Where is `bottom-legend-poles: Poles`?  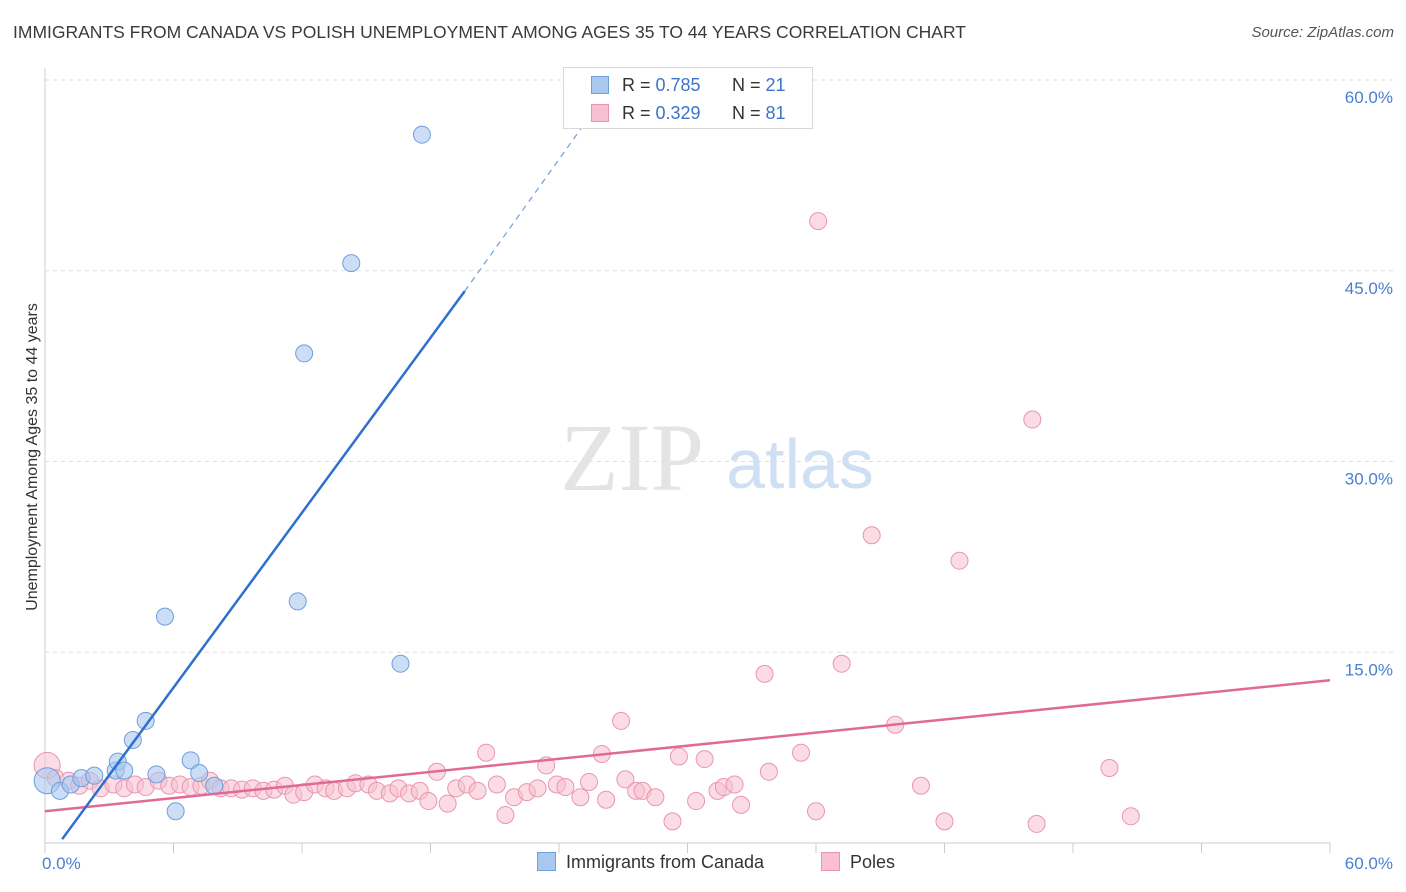
bottom-legend-poles: Poles is located at coordinates (858, 862).